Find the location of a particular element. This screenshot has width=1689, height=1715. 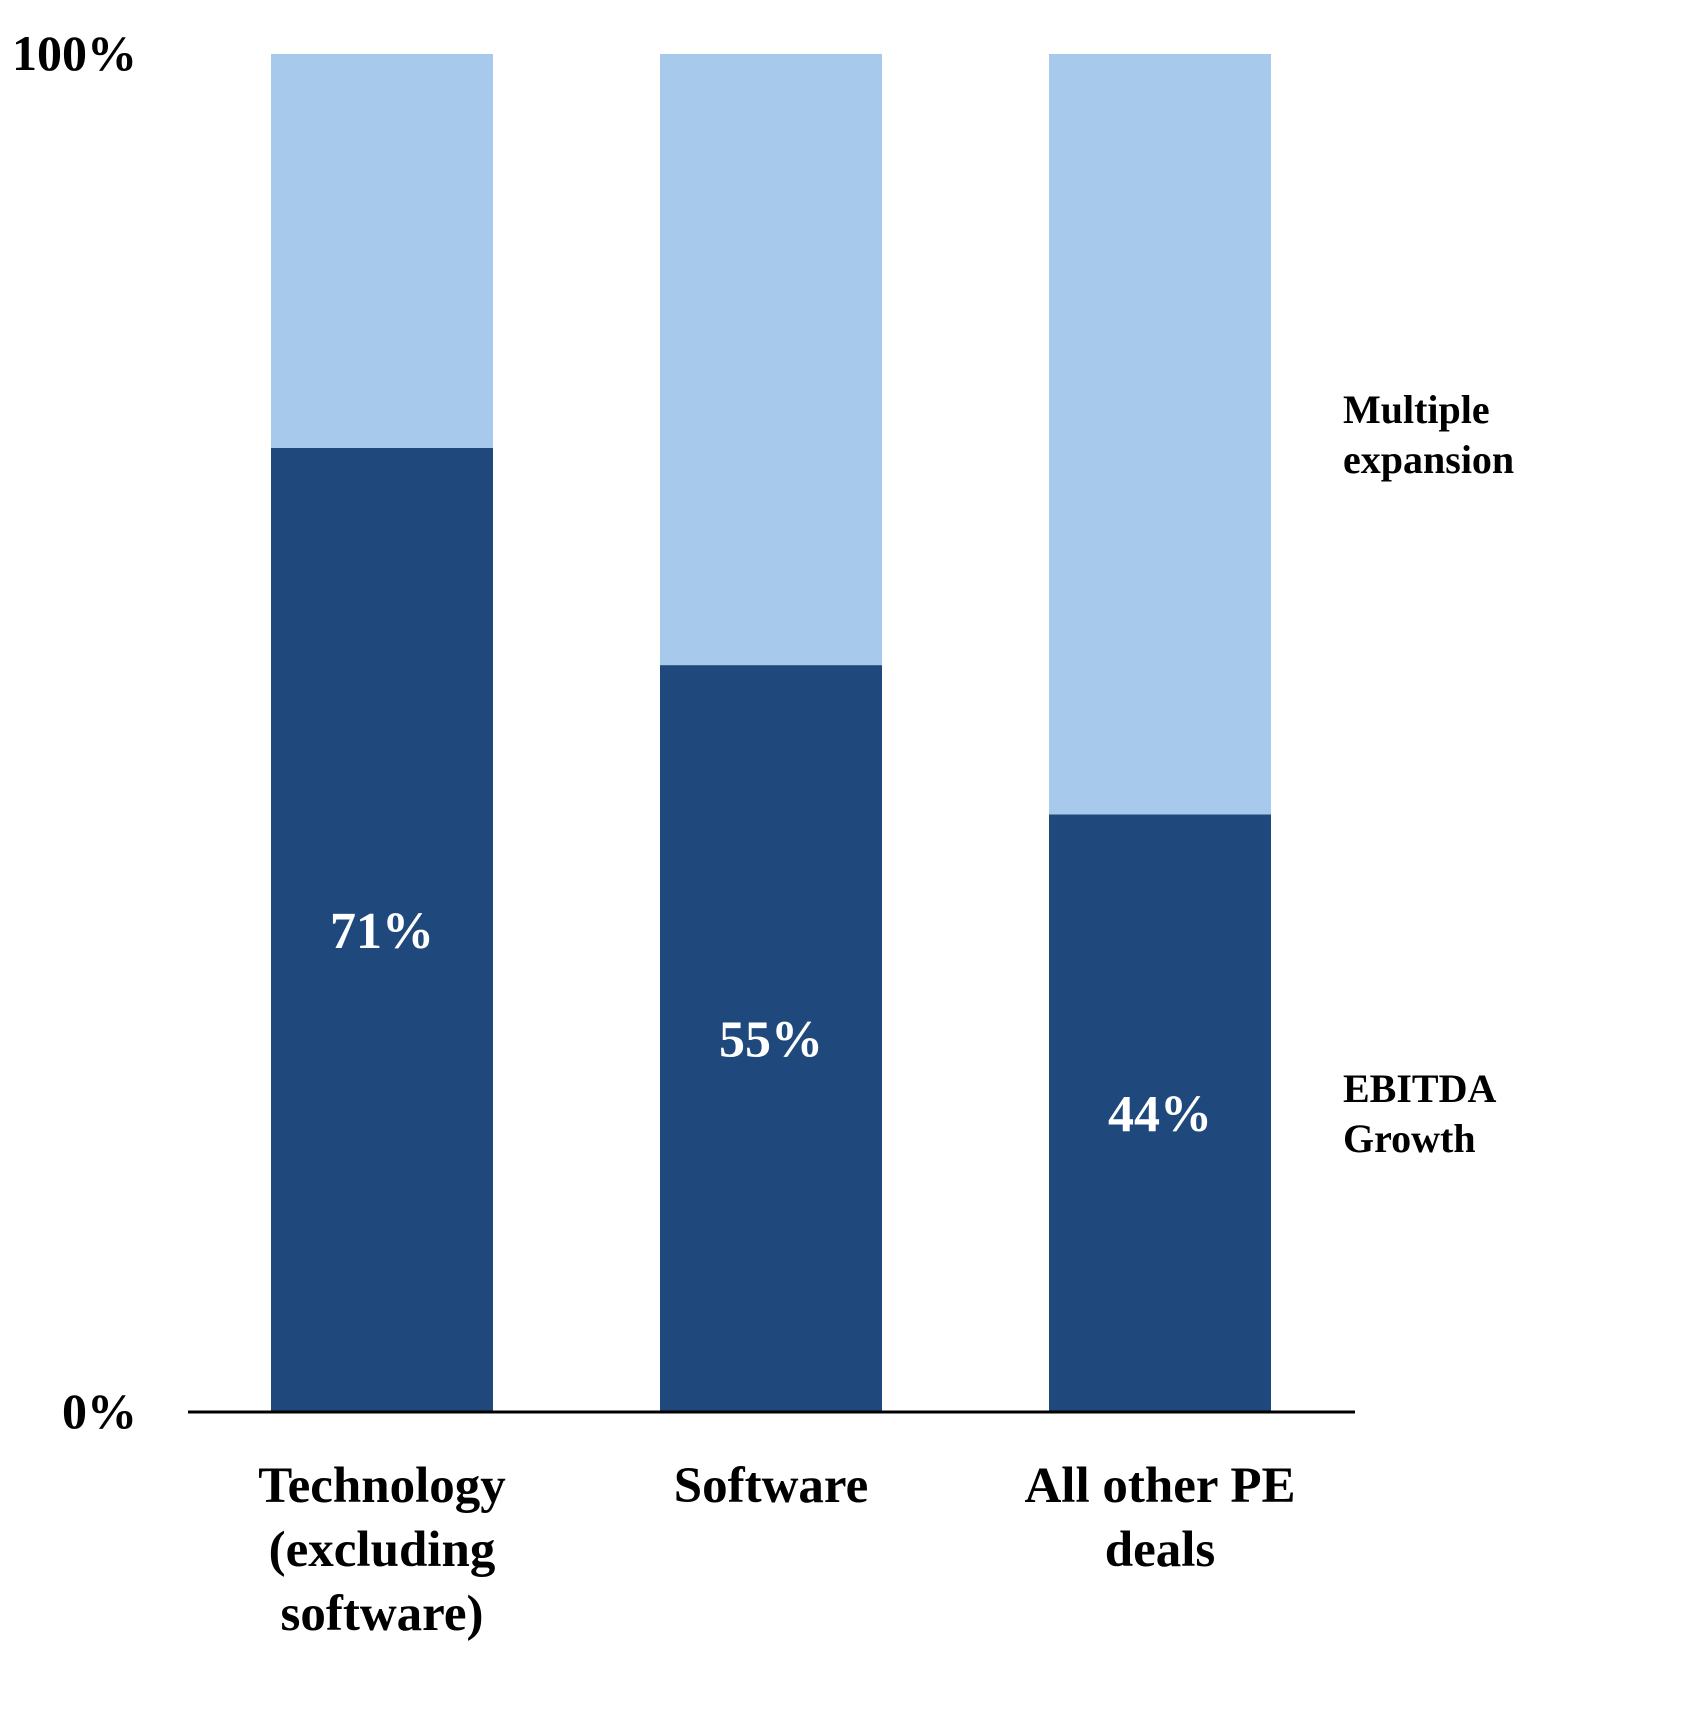

y-tick-label: 100% is located at coordinates (74, 53).